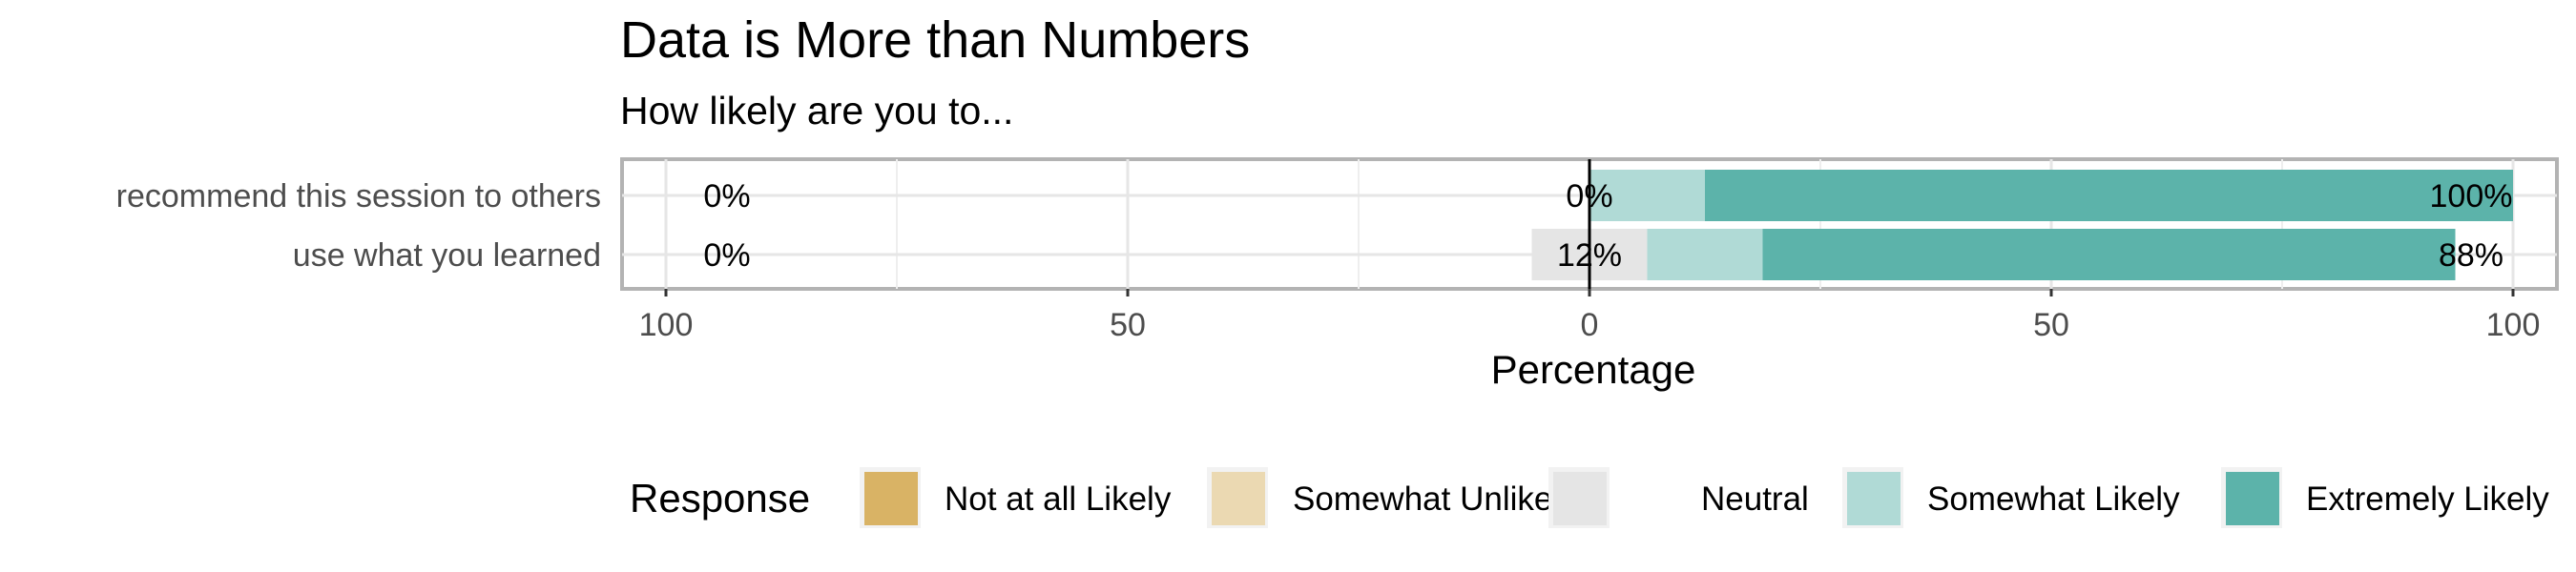 The image size is (2576, 572). What do you see at coordinates (1058, 499) in the screenshot?
I see `legend-label: Not at all Likely` at bounding box center [1058, 499].